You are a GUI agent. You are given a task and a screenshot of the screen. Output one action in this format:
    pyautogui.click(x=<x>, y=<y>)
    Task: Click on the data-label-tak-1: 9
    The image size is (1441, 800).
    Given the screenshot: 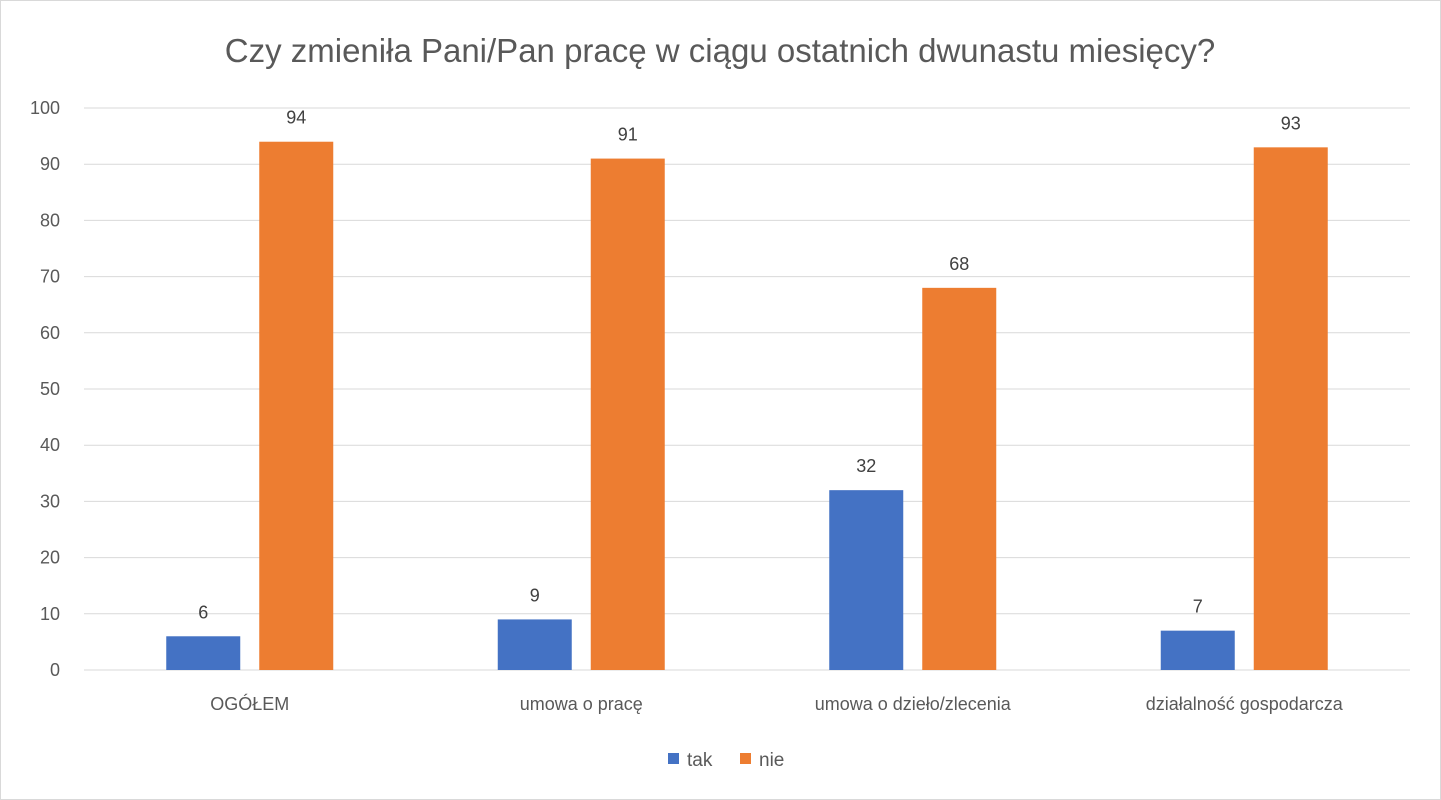 What is the action you would take?
    pyautogui.click(x=535, y=595)
    